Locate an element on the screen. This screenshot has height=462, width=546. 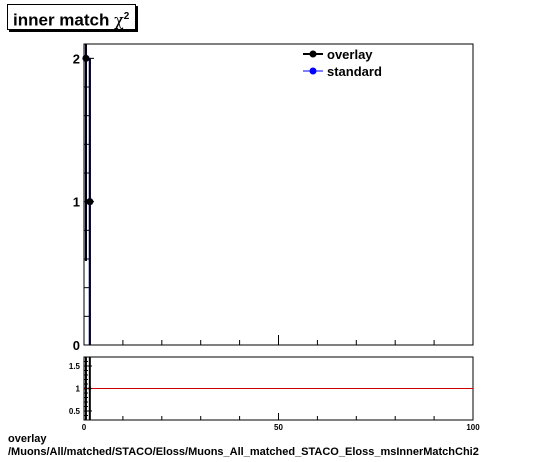
chart-title-text: inner match is located at coordinates (61, 20).